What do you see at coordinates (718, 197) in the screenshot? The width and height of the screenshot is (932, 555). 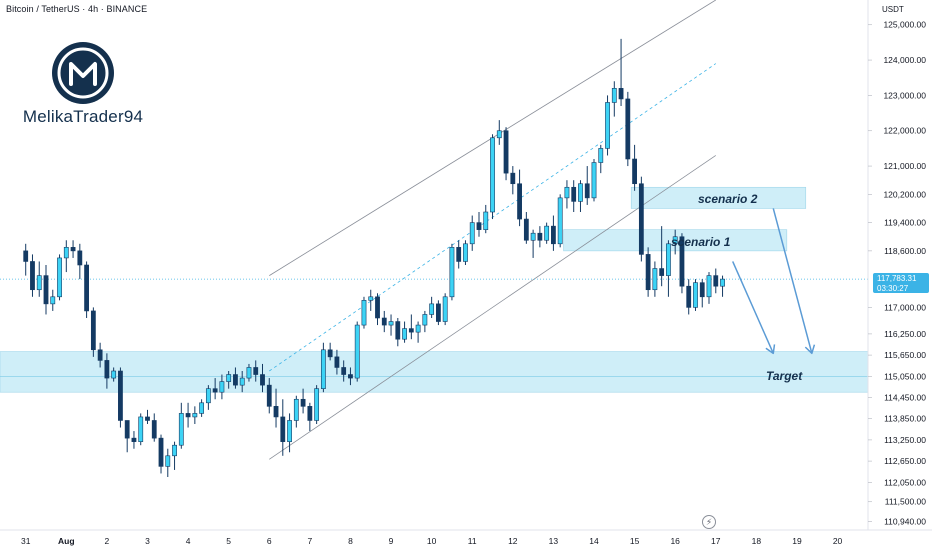 I see `scenario2-zone` at bounding box center [718, 197].